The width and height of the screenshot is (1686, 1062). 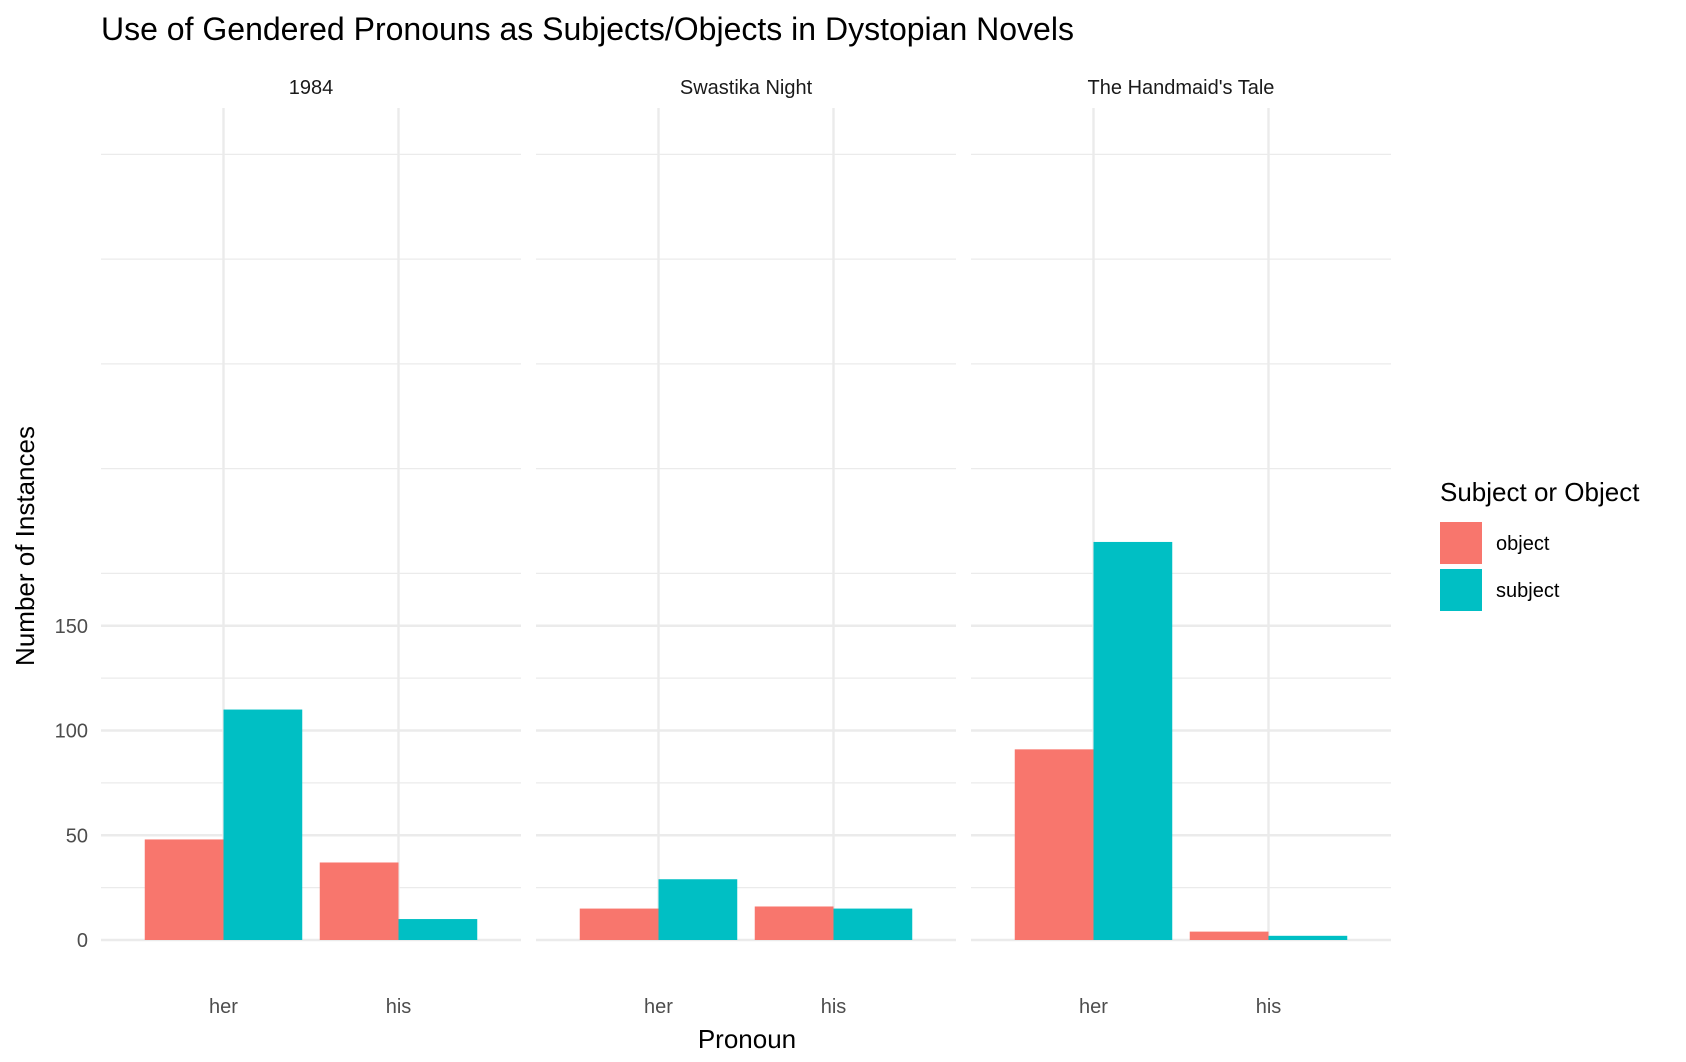 What do you see at coordinates (263, 824) in the screenshot?
I see `bar-1984-her-subject` at bounding box center [263, 824].